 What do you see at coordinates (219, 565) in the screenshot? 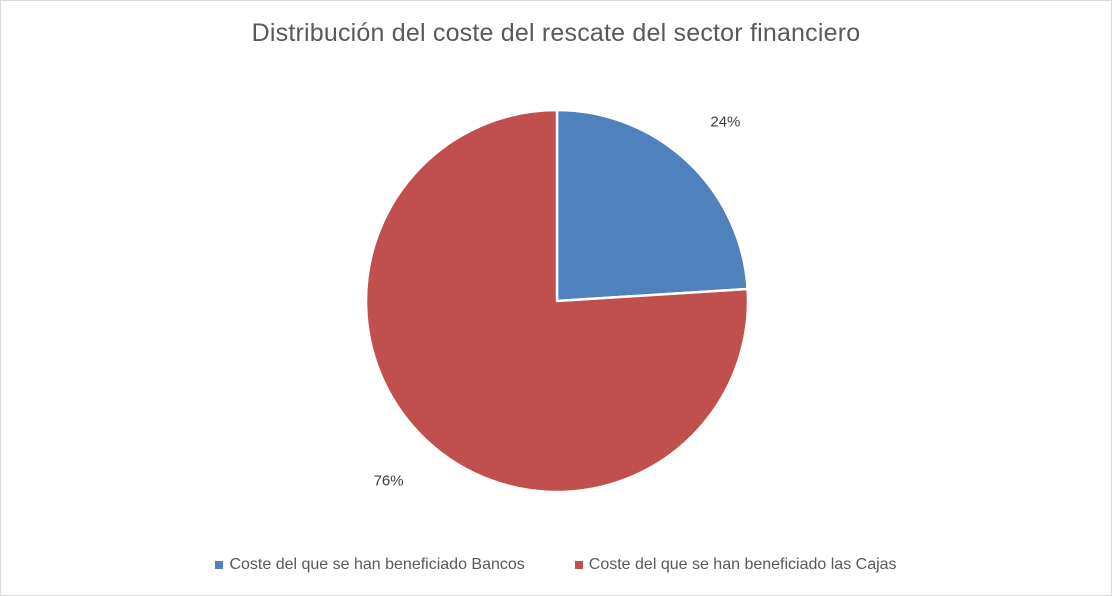
I see `legend-swatch-bancos` at bounding box center [219, 565].